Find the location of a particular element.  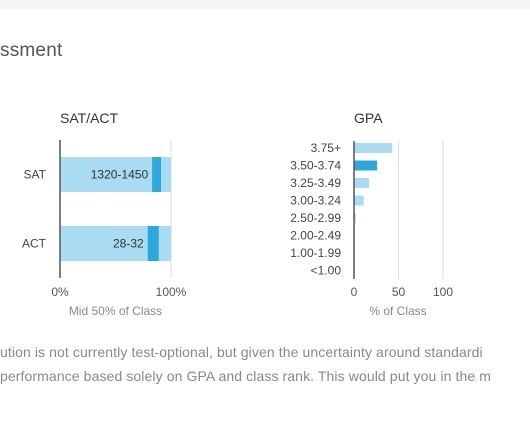

sat-act-chart-title: SAT/ACT is located at coordinates (89, 118).